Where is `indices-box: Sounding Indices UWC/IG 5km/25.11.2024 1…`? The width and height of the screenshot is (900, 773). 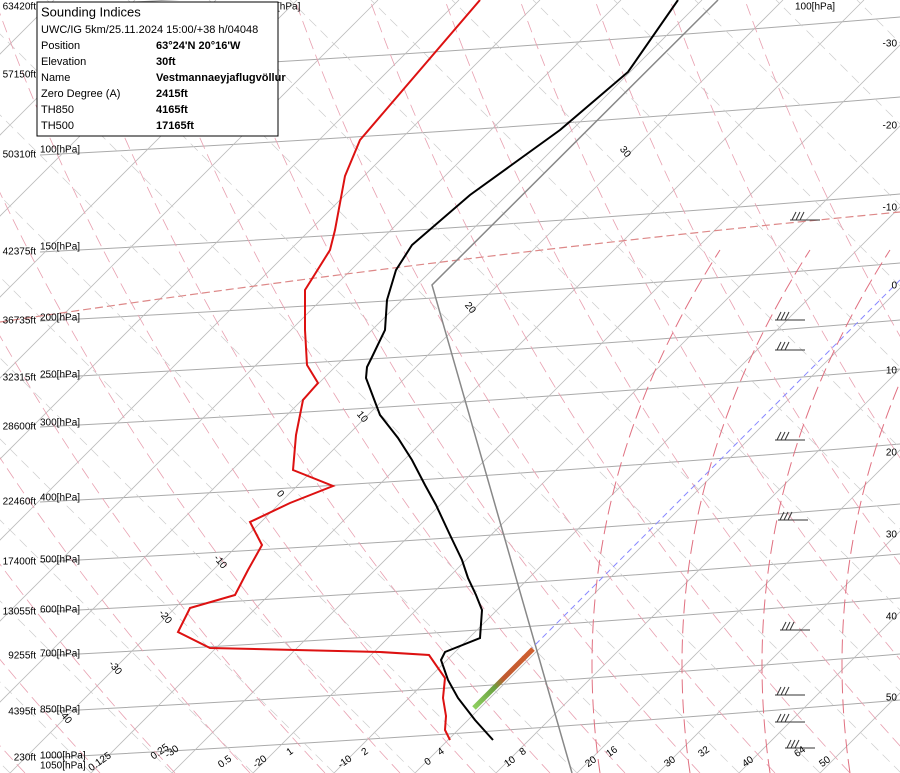 indices-box: Sounding Indices UWC/IG 5km/25.11.2024 1… is located at coordinates (161, 69).